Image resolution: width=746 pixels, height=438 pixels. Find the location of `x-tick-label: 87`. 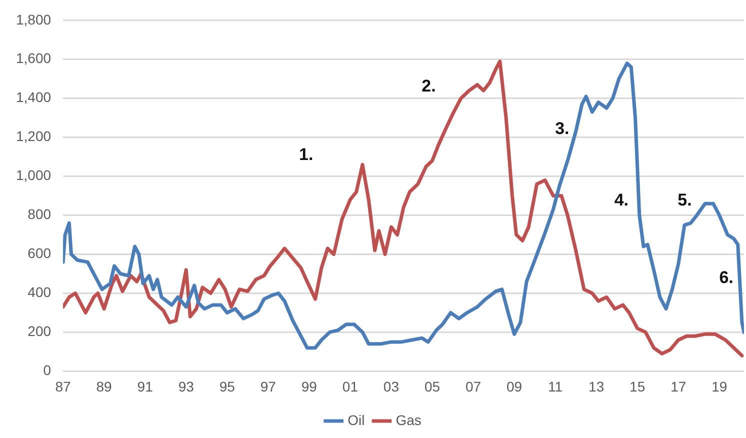

x-tick-label: 87 is located at coordinates (63, 386).